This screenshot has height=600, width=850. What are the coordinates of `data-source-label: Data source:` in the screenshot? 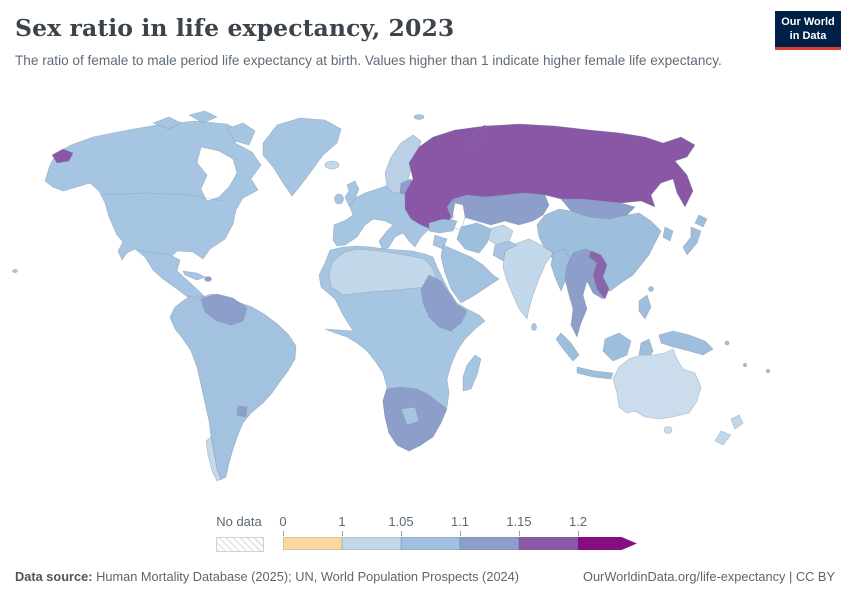 It's located at (54, 576).